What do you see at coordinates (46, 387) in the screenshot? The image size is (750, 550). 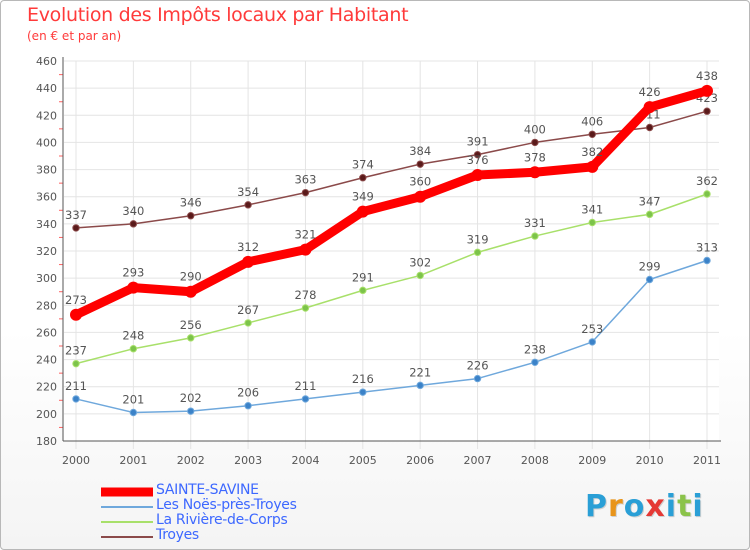 I see `y-tick-label: 220` at bounding box center [46, 387].